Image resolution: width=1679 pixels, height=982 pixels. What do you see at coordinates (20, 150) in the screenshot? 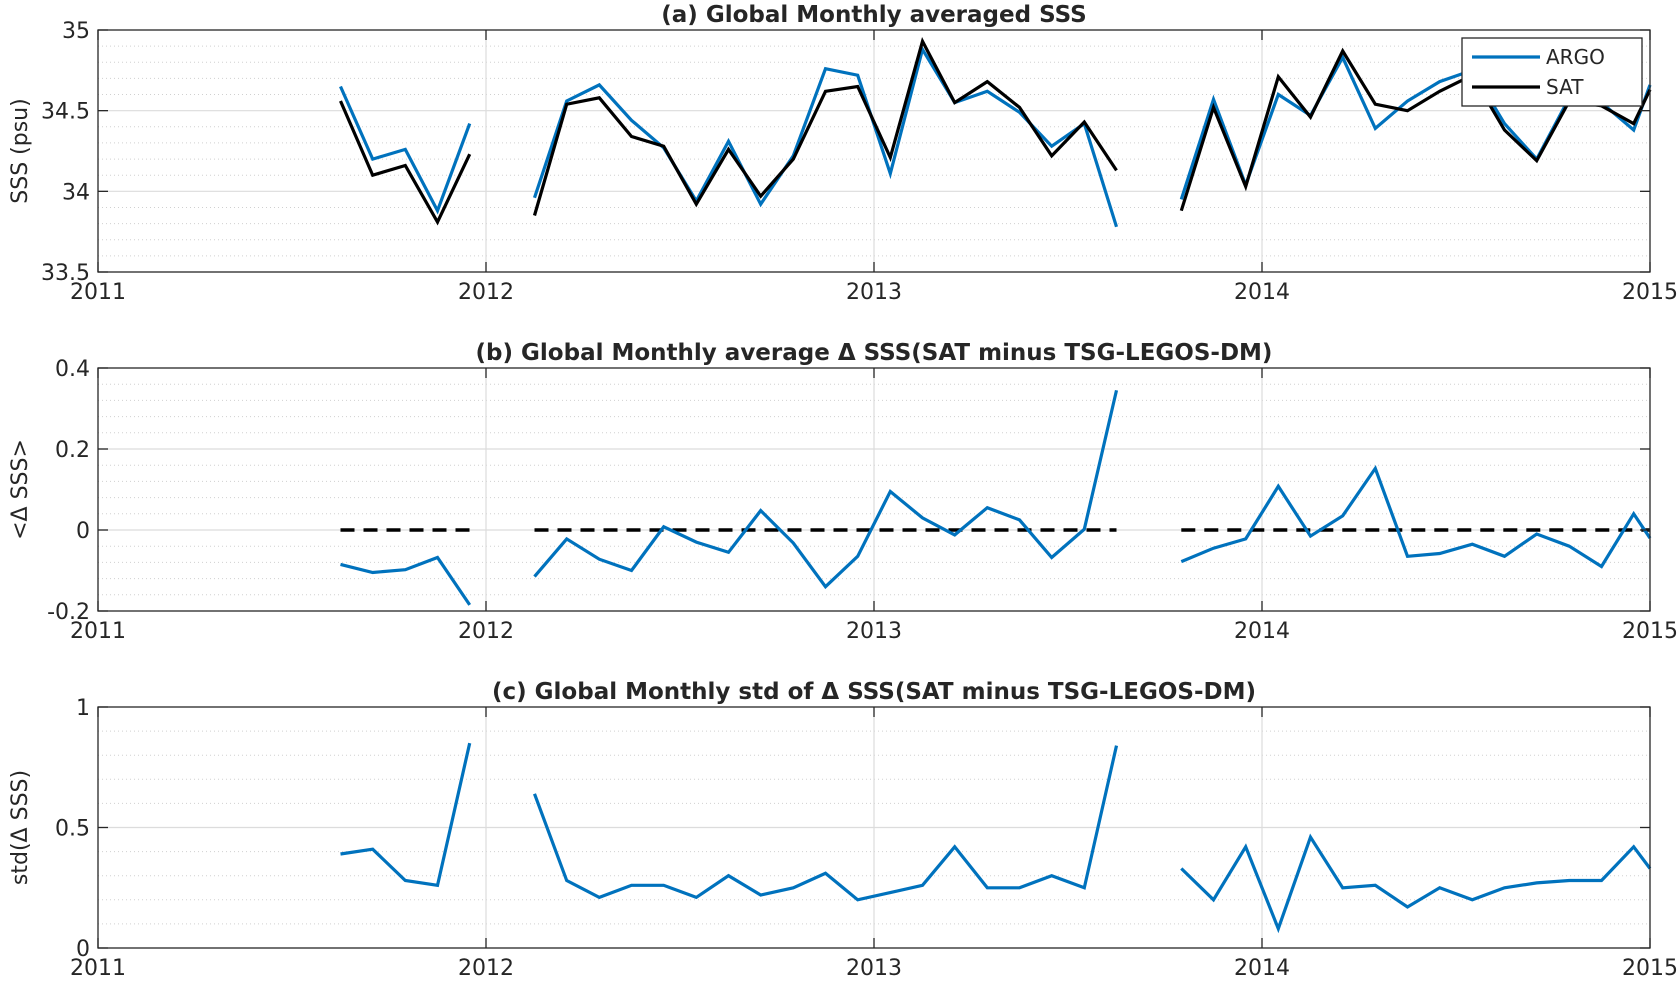
I see `y-axis-label: SSS (psu)` at bounding box center [20, 150].